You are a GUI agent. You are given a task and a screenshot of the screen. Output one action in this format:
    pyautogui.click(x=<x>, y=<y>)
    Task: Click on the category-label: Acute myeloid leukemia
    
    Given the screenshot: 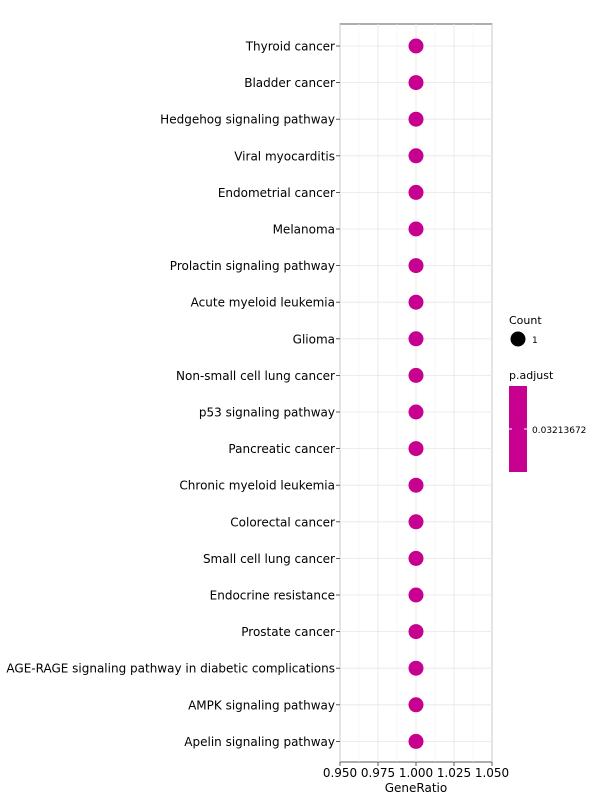 What is the action you would take?
    pyautogui.click(x=263, y=303)
    